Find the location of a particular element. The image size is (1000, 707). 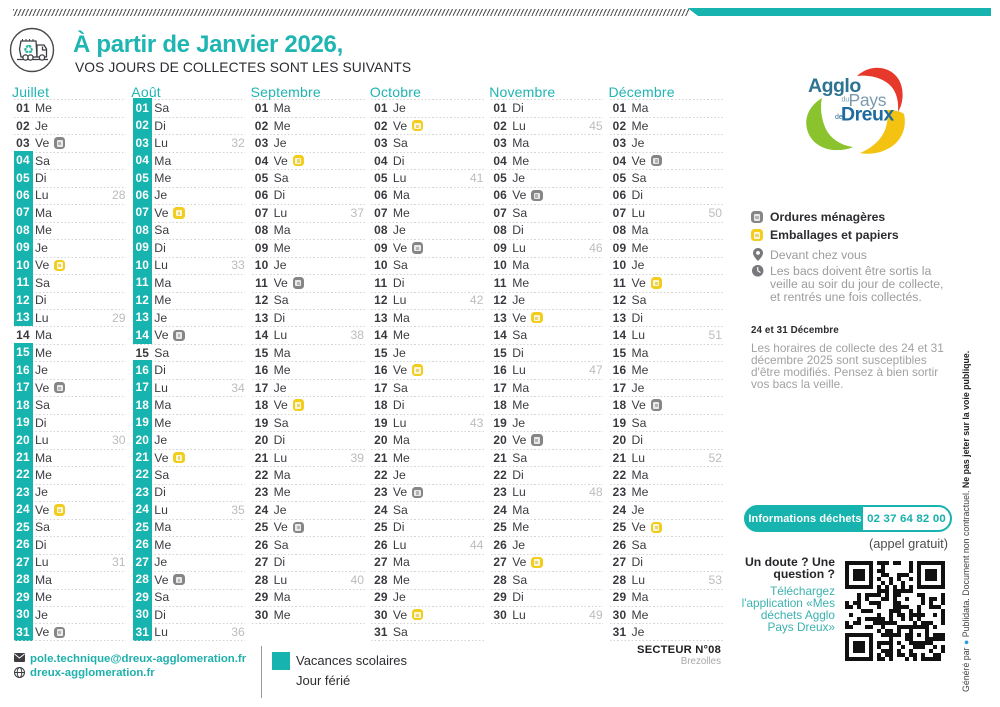

svg-text: du is located at coordinates (846, 100).